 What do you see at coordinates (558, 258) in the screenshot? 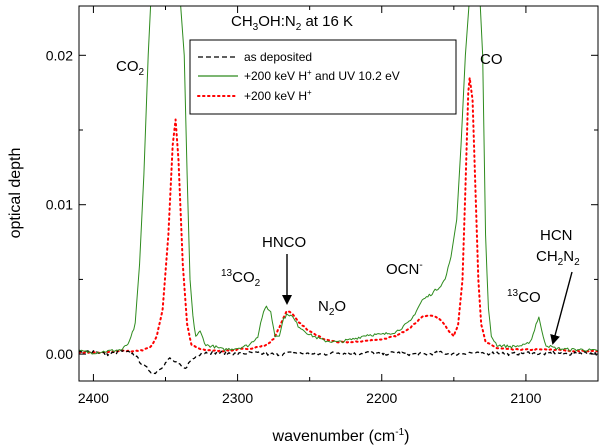
I see `annotation-ch2n2: CH2N2` at bounding box center [558, 258].